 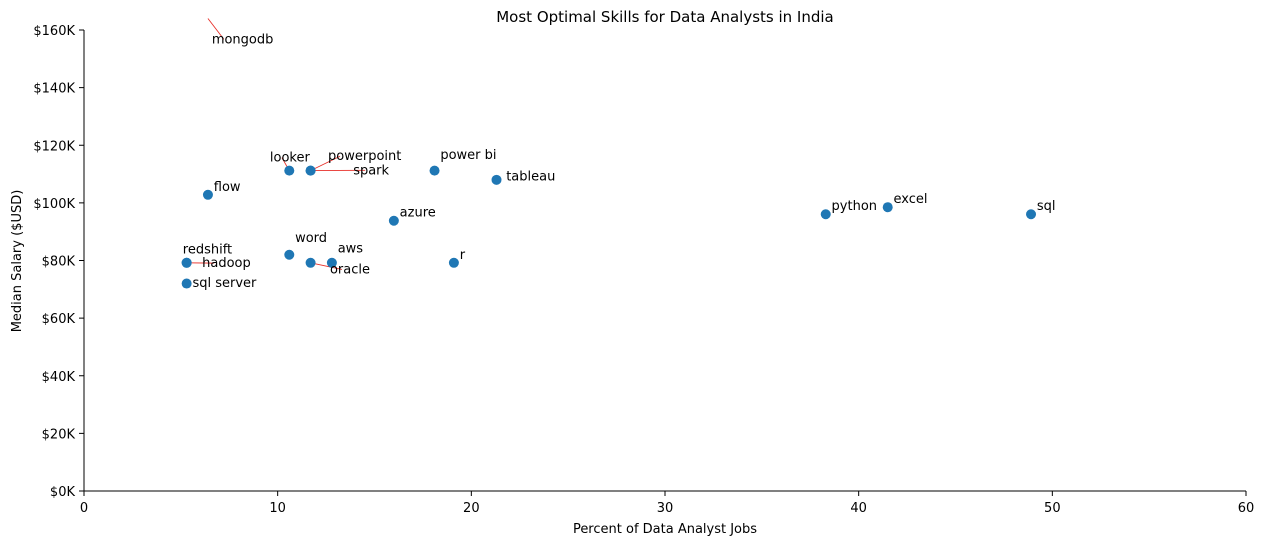 What do you see at coordinates (207, 250) in the screenshot?
I see `point-label: redshift` at bounding box center [207, 250].